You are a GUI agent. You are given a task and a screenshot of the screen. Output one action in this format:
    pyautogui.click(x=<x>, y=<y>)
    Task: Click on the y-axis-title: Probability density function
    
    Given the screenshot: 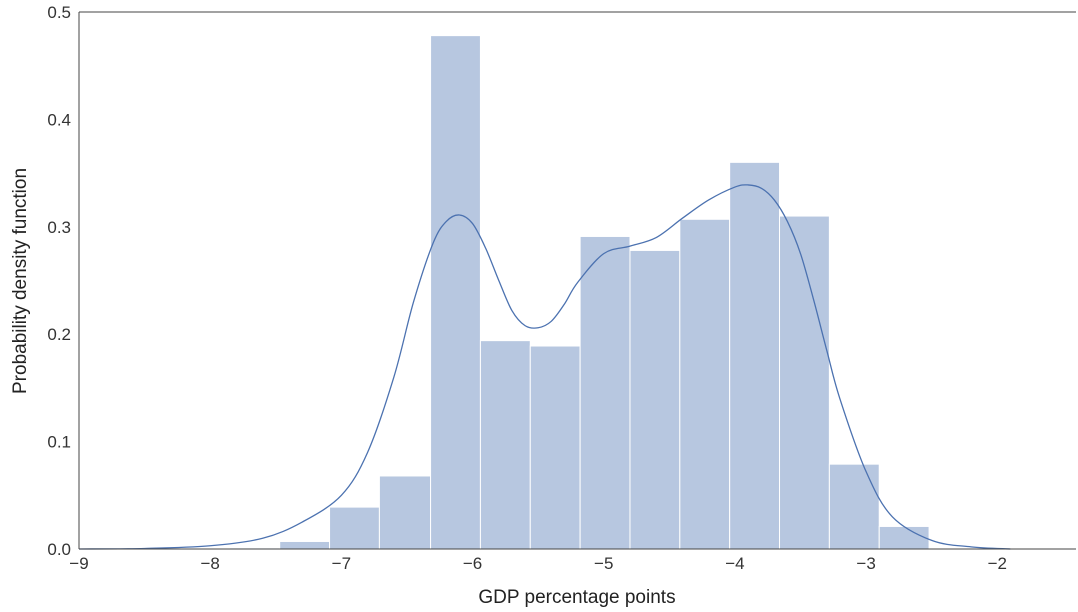 What is the action you would take?
    pyautogui.click(x=20, y=281)
    